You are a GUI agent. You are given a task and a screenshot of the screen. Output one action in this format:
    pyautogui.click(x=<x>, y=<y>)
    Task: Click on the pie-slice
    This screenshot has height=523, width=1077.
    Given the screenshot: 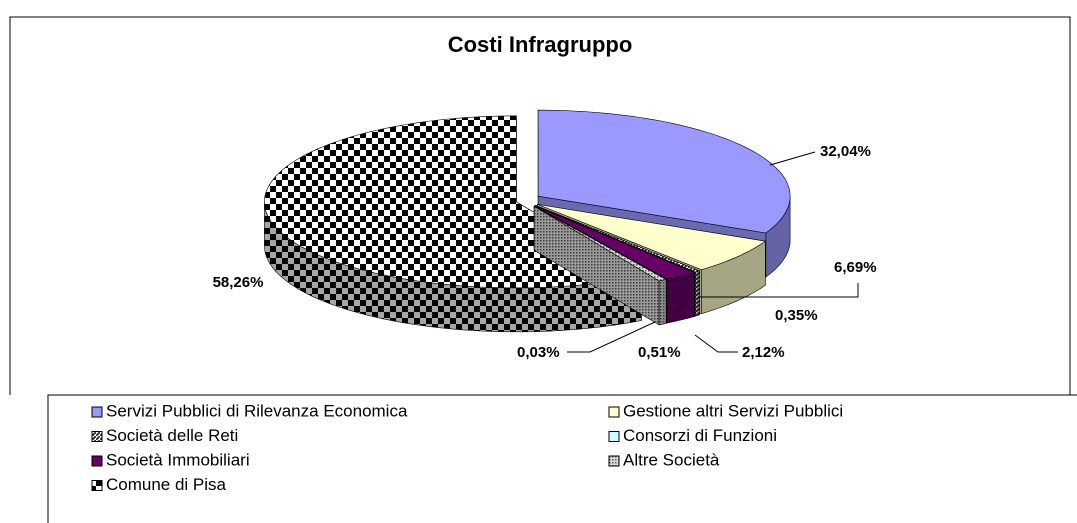 What is the action you would take?
    pyautogui.click(x=600, y=265)
    